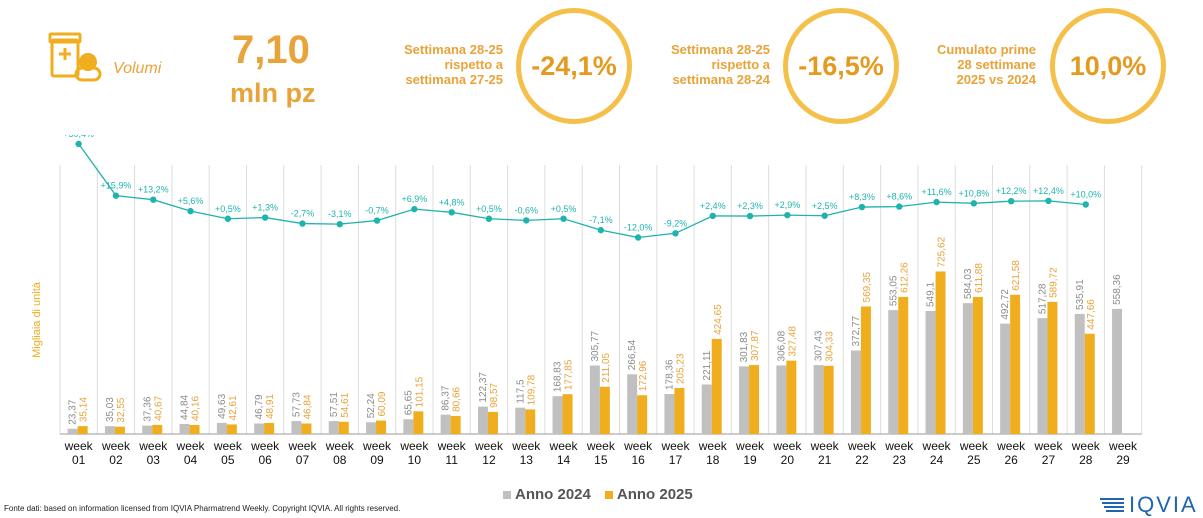  What do you see at coordinates (547, 494) in the screenshot?
I see `legend-item-2024: Anno 2024` at bounding box center [547, 494].